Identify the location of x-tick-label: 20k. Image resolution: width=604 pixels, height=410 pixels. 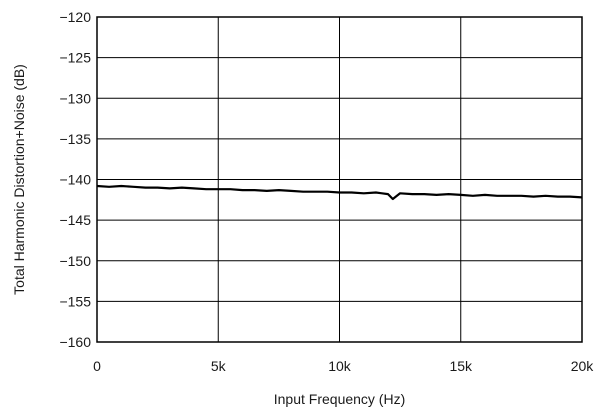
(583, 366).